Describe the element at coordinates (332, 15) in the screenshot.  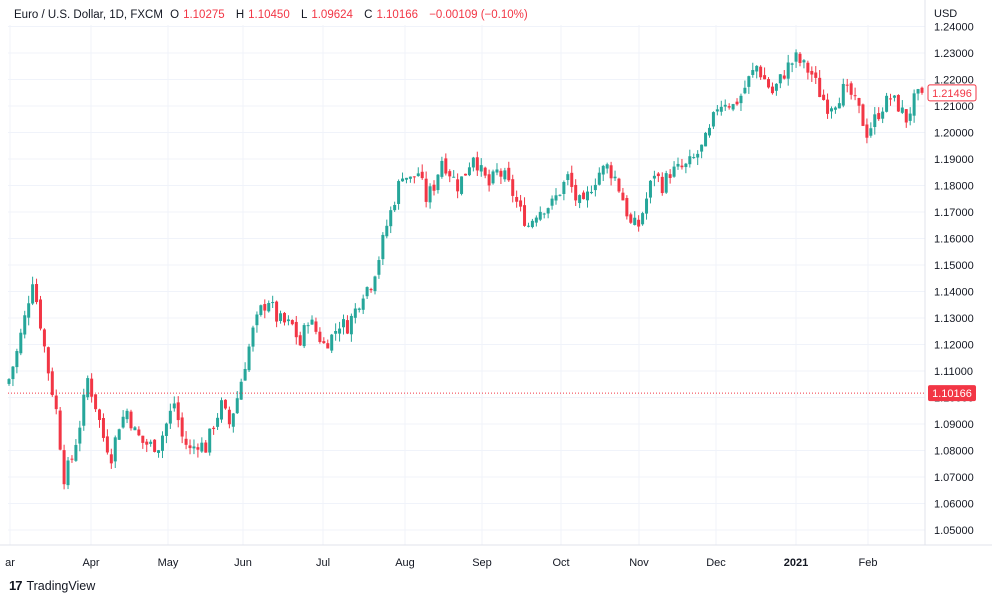
I see `low-value: 1.09624` at that location.